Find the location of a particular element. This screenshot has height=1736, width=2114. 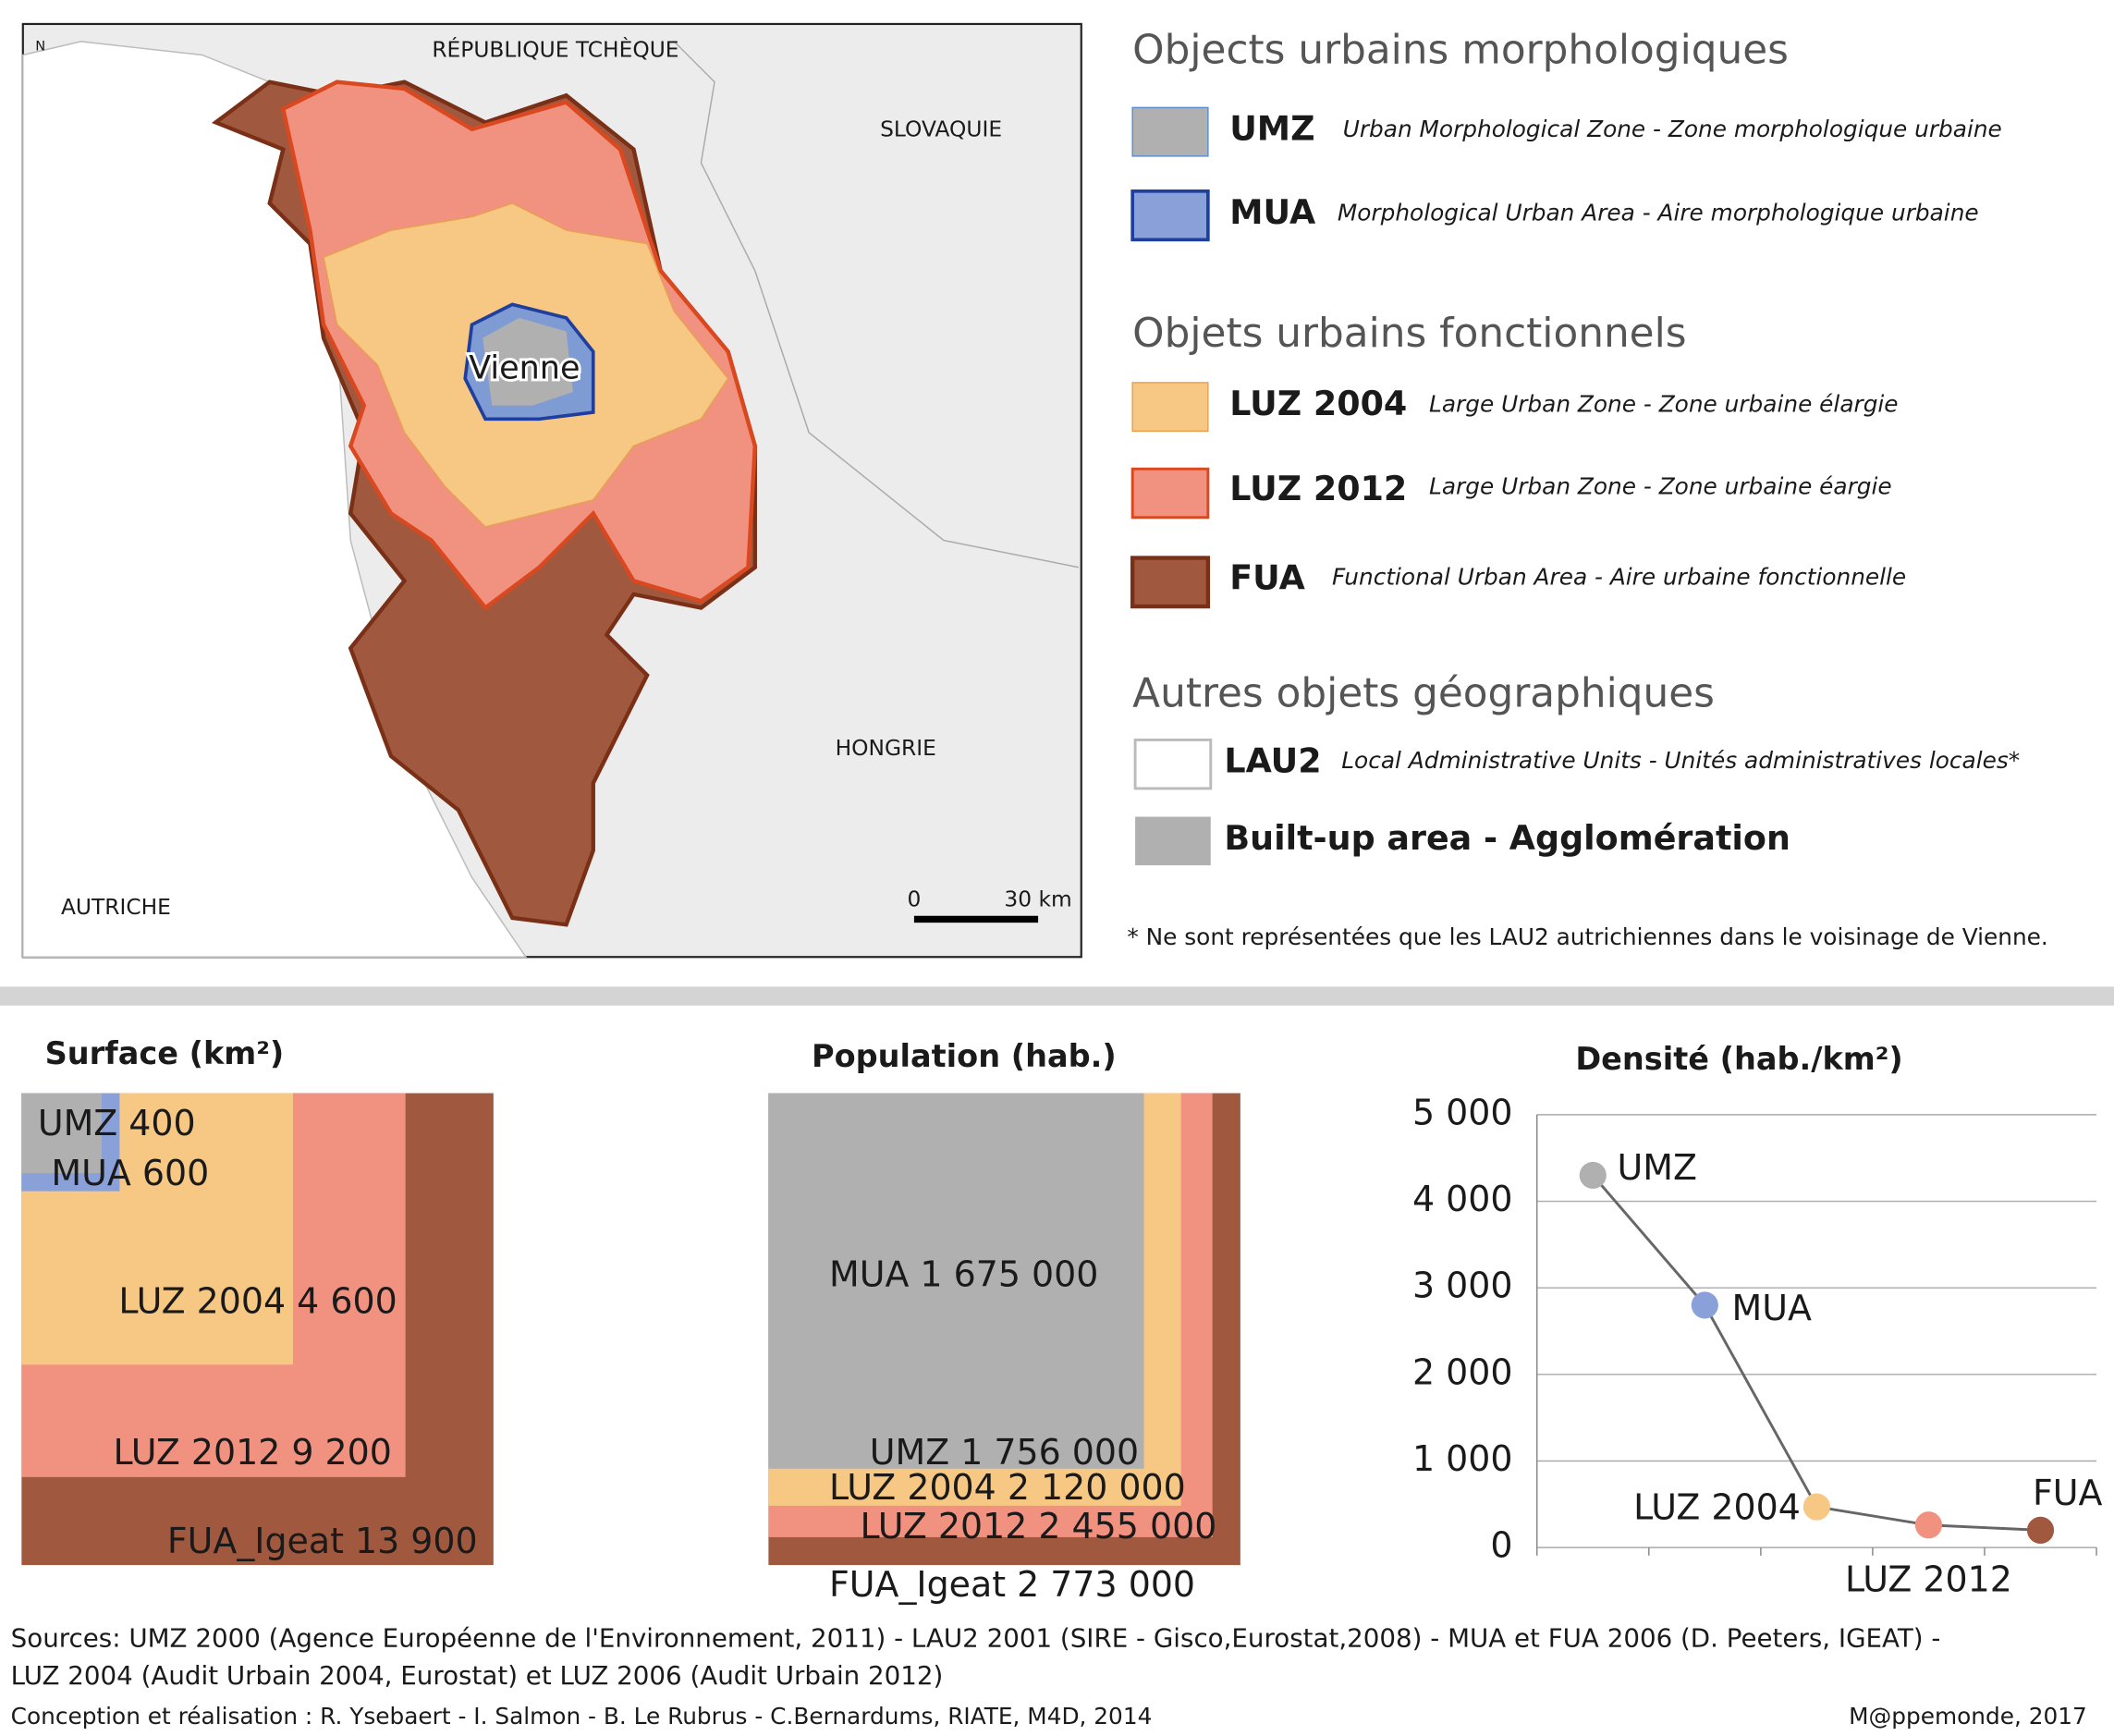

legend-heading: Objects urbains morphologiques is located at coordinates (1460, 50).